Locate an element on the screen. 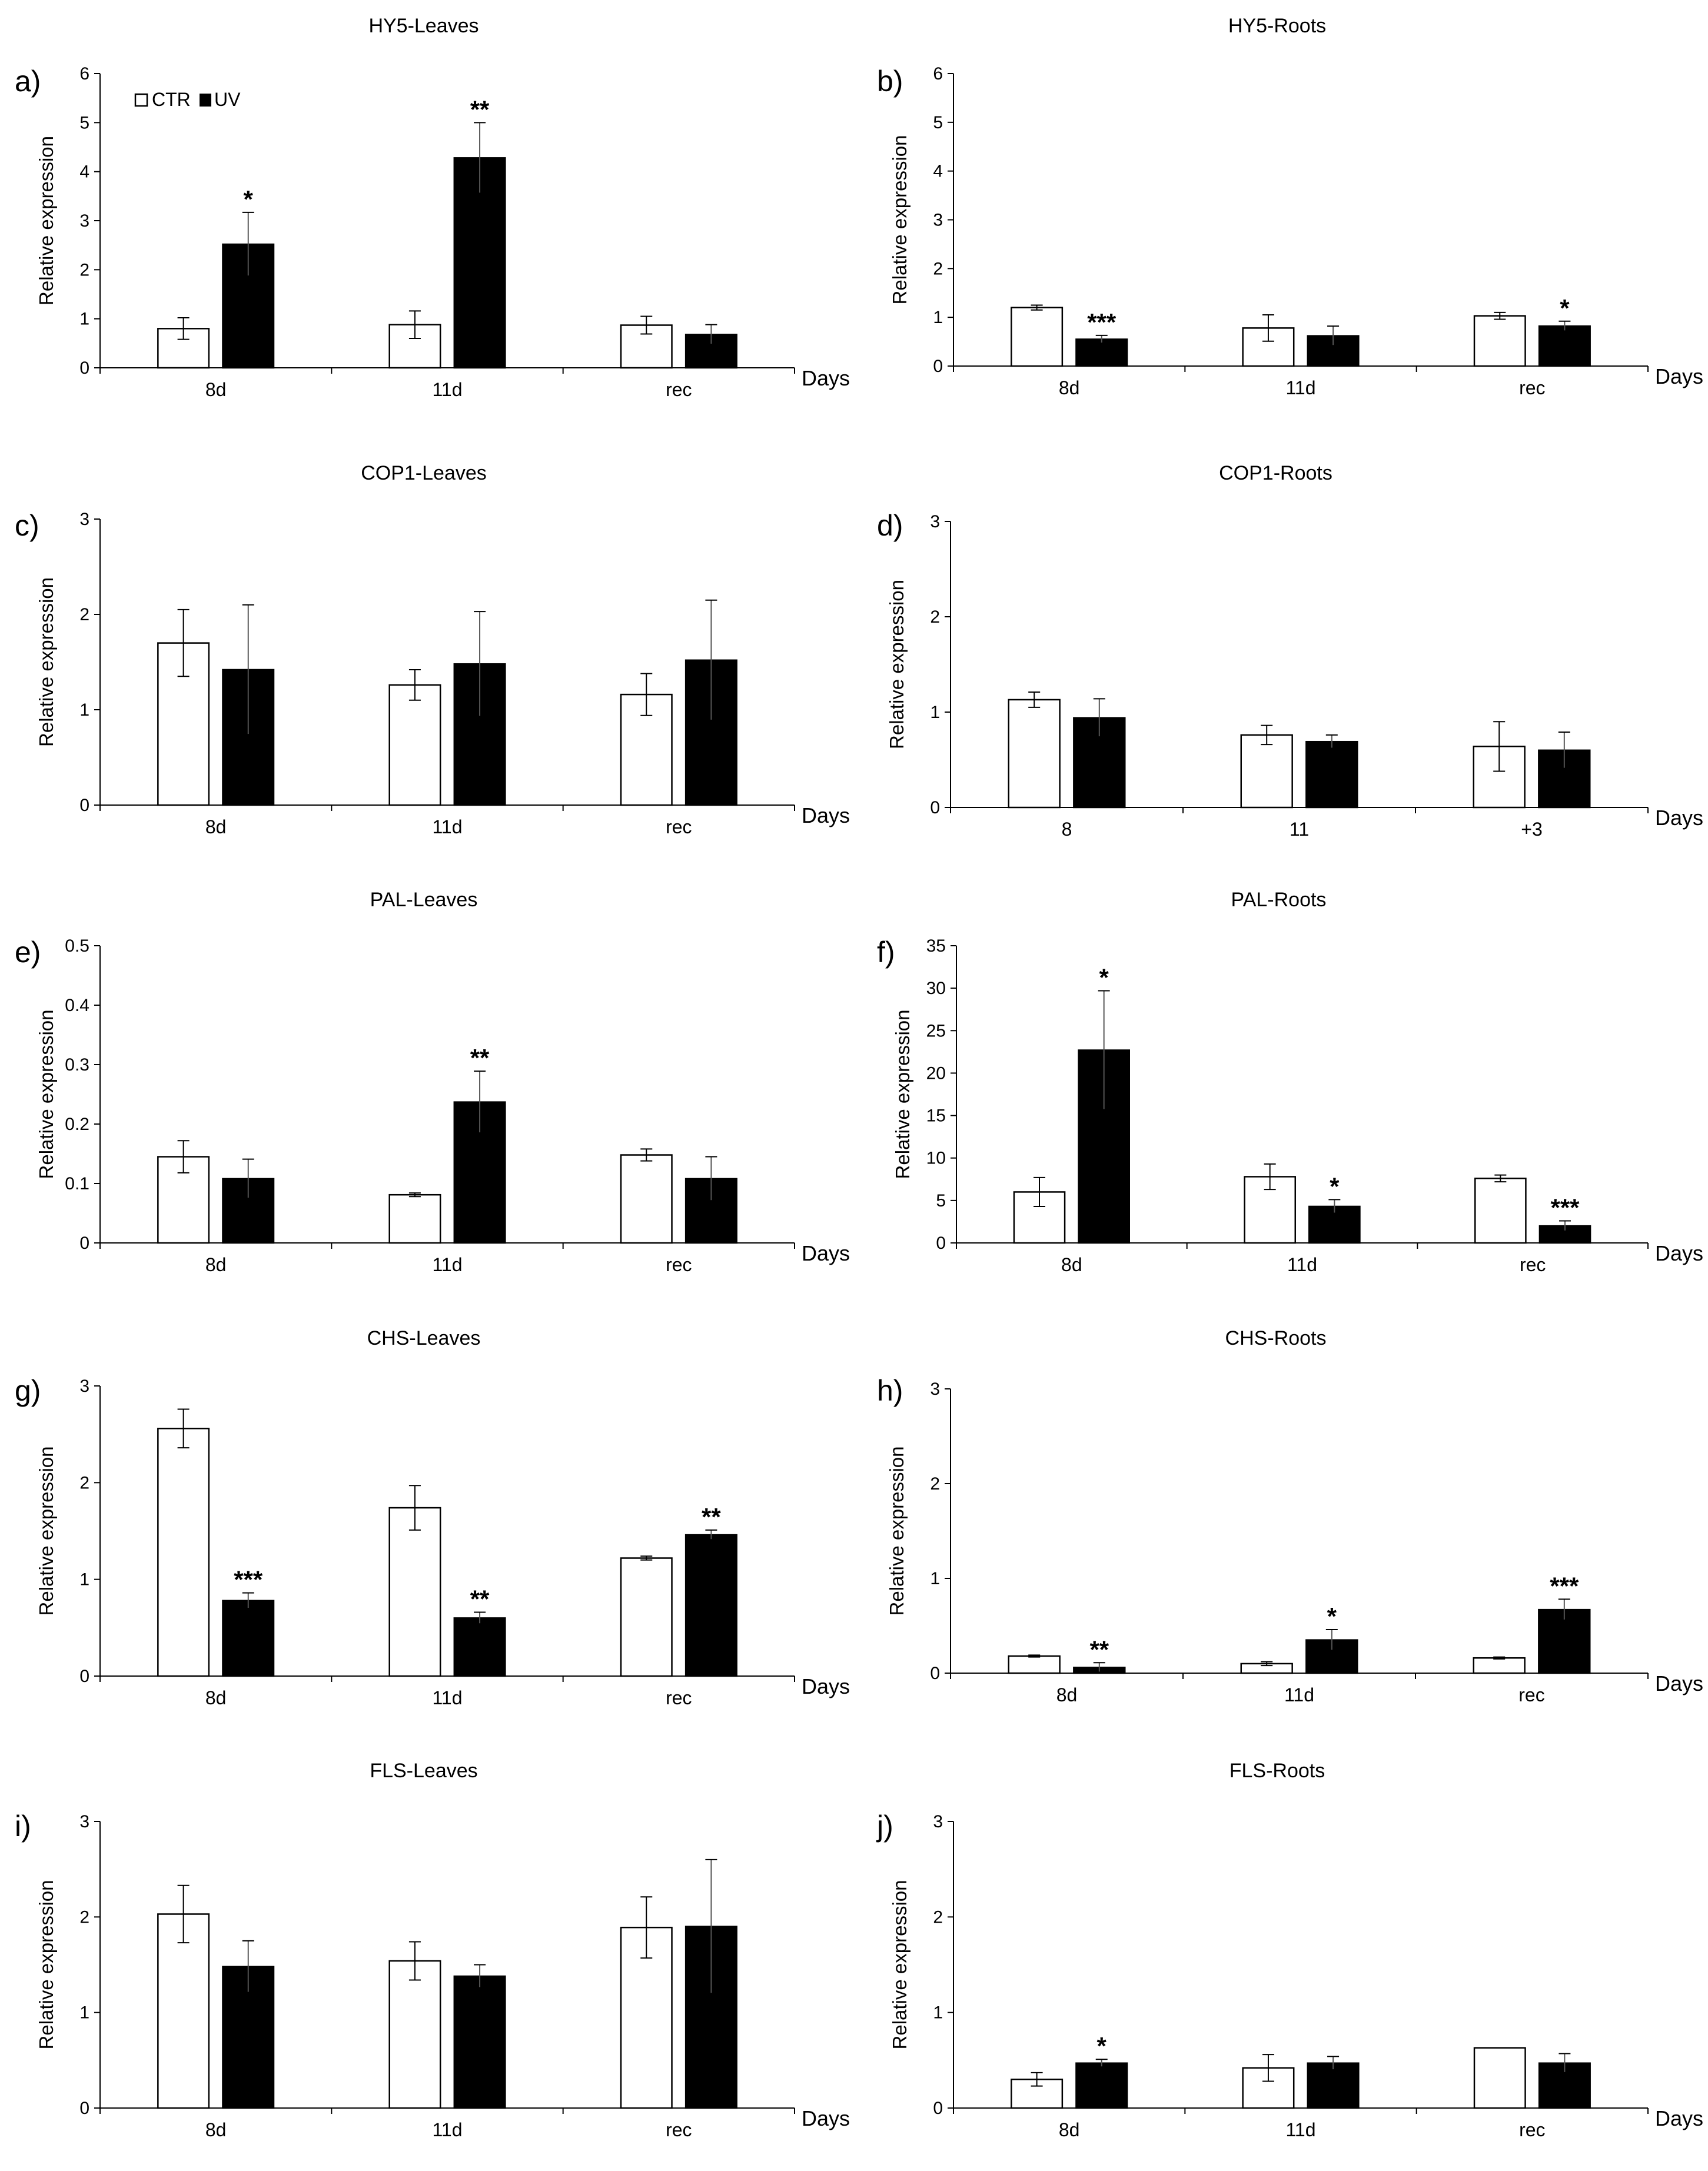 The height and width of the screenshot is (2171, 1708). legend-swatch-uv is located at coordinates (205, 100).